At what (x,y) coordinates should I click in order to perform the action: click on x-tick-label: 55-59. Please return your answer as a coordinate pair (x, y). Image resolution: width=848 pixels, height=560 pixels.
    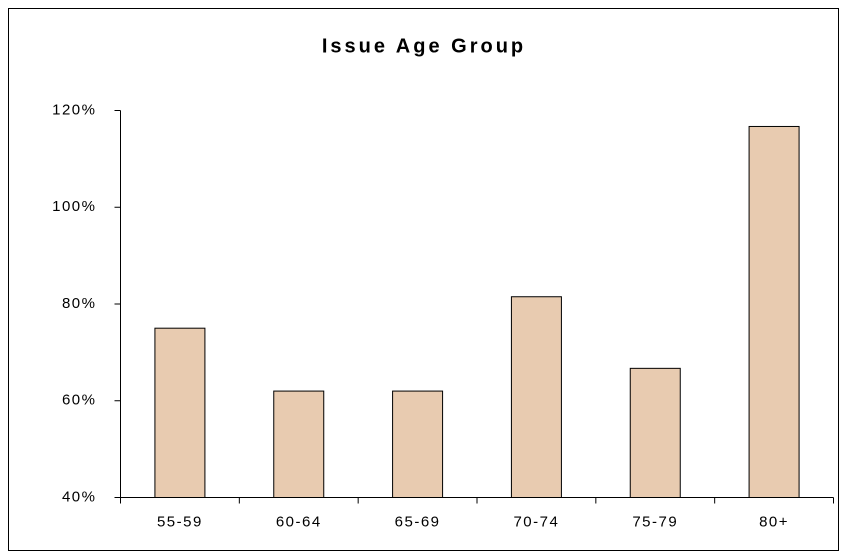
    Looking at the image, I should click on (180, 521).